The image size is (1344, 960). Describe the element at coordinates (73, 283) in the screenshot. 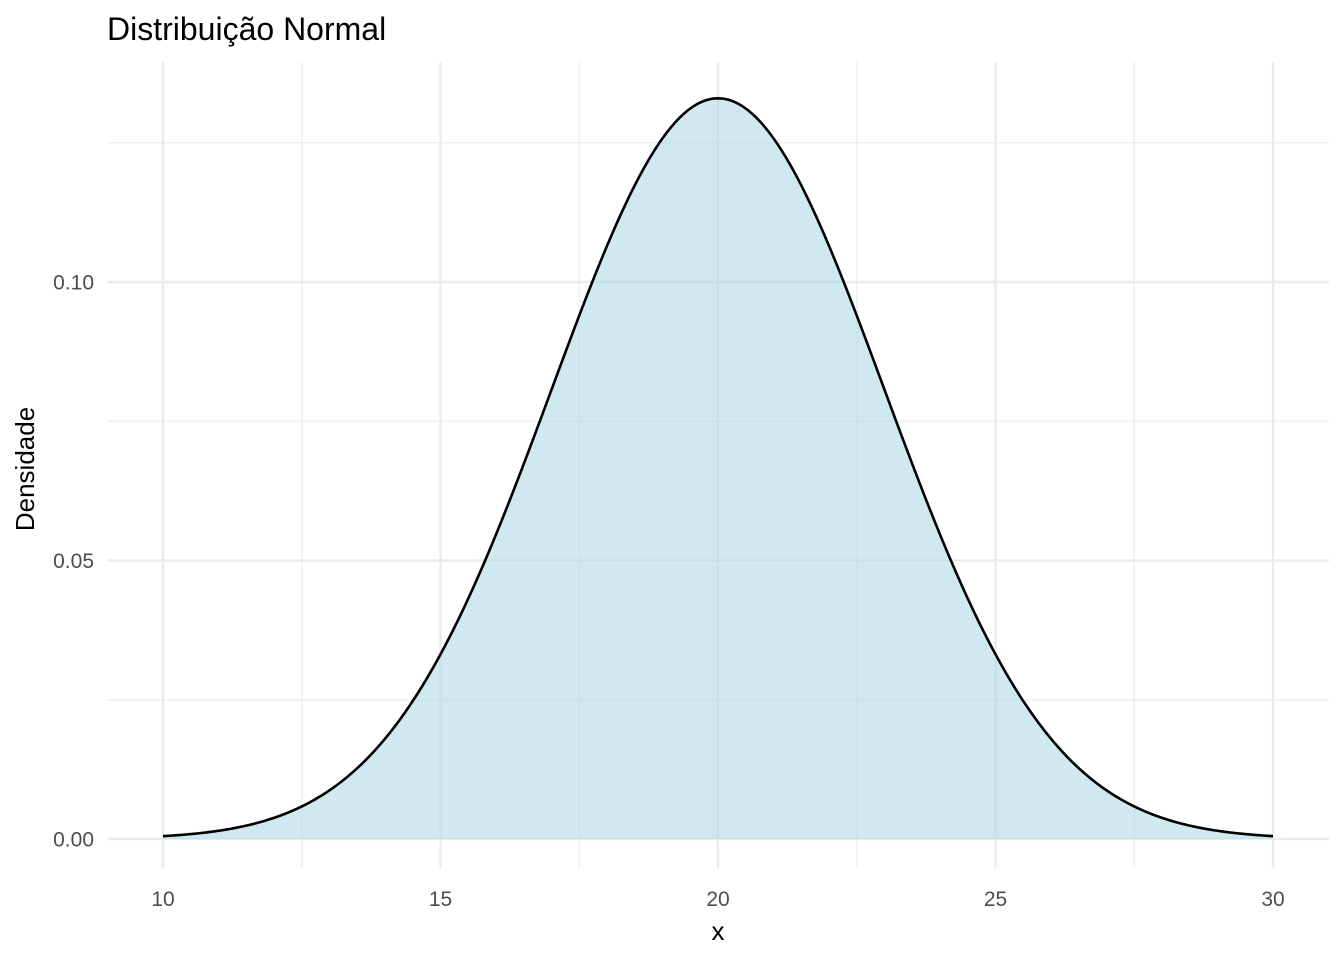

I see `y-tick-label: 0.10` at that location.